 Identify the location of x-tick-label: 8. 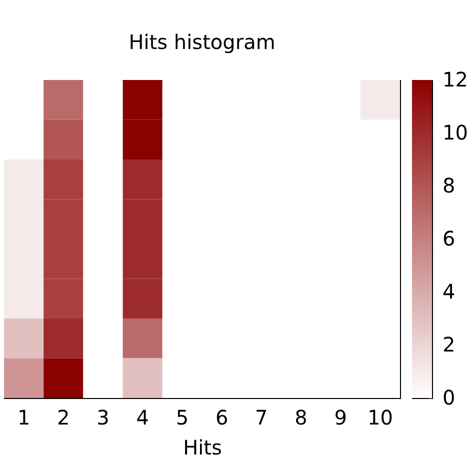
(301, 418).